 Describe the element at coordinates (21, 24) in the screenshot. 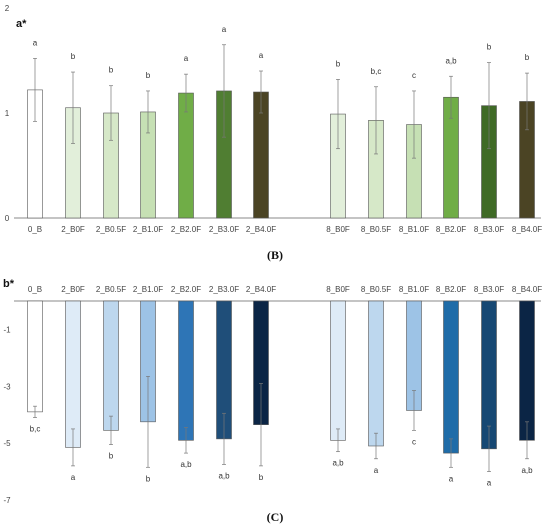

I see `chart-b-title: a*` at that location.